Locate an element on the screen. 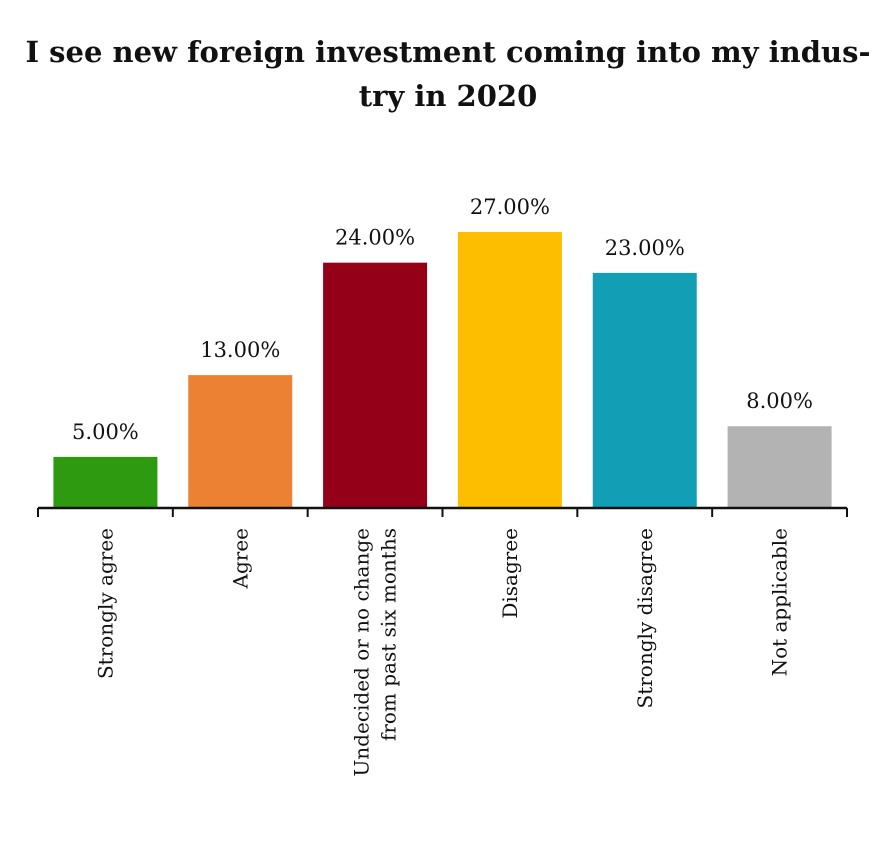 The image size is (896, 848). category-label-undecided-or-no-change-from-past-six-months-line-1: Undecided or no change is located at coordinates (362, 652).